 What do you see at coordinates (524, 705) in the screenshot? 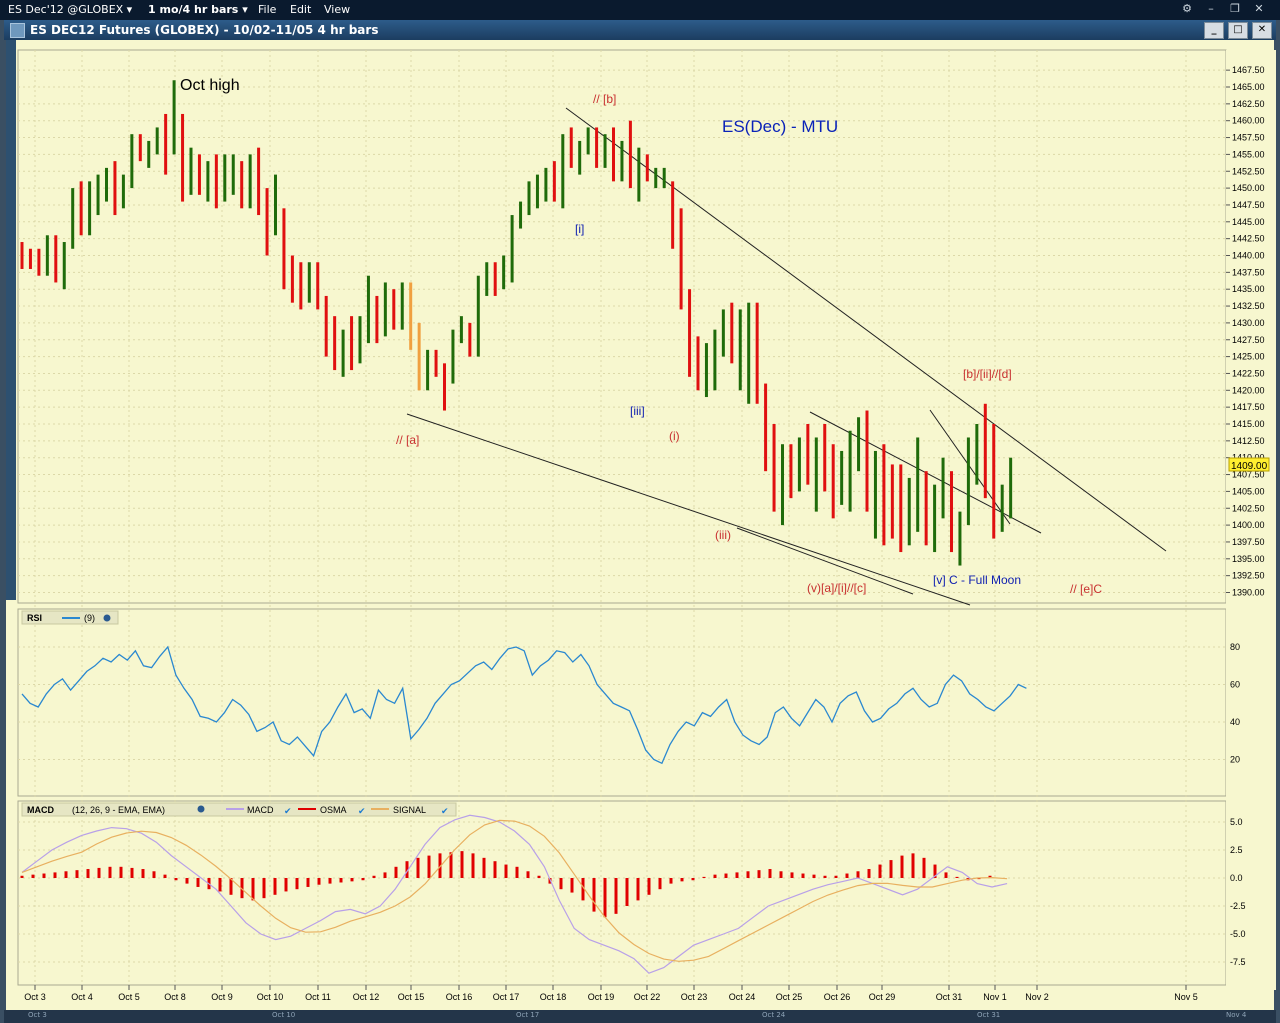
I see `rsi-series` at bounding box center [524, 705].